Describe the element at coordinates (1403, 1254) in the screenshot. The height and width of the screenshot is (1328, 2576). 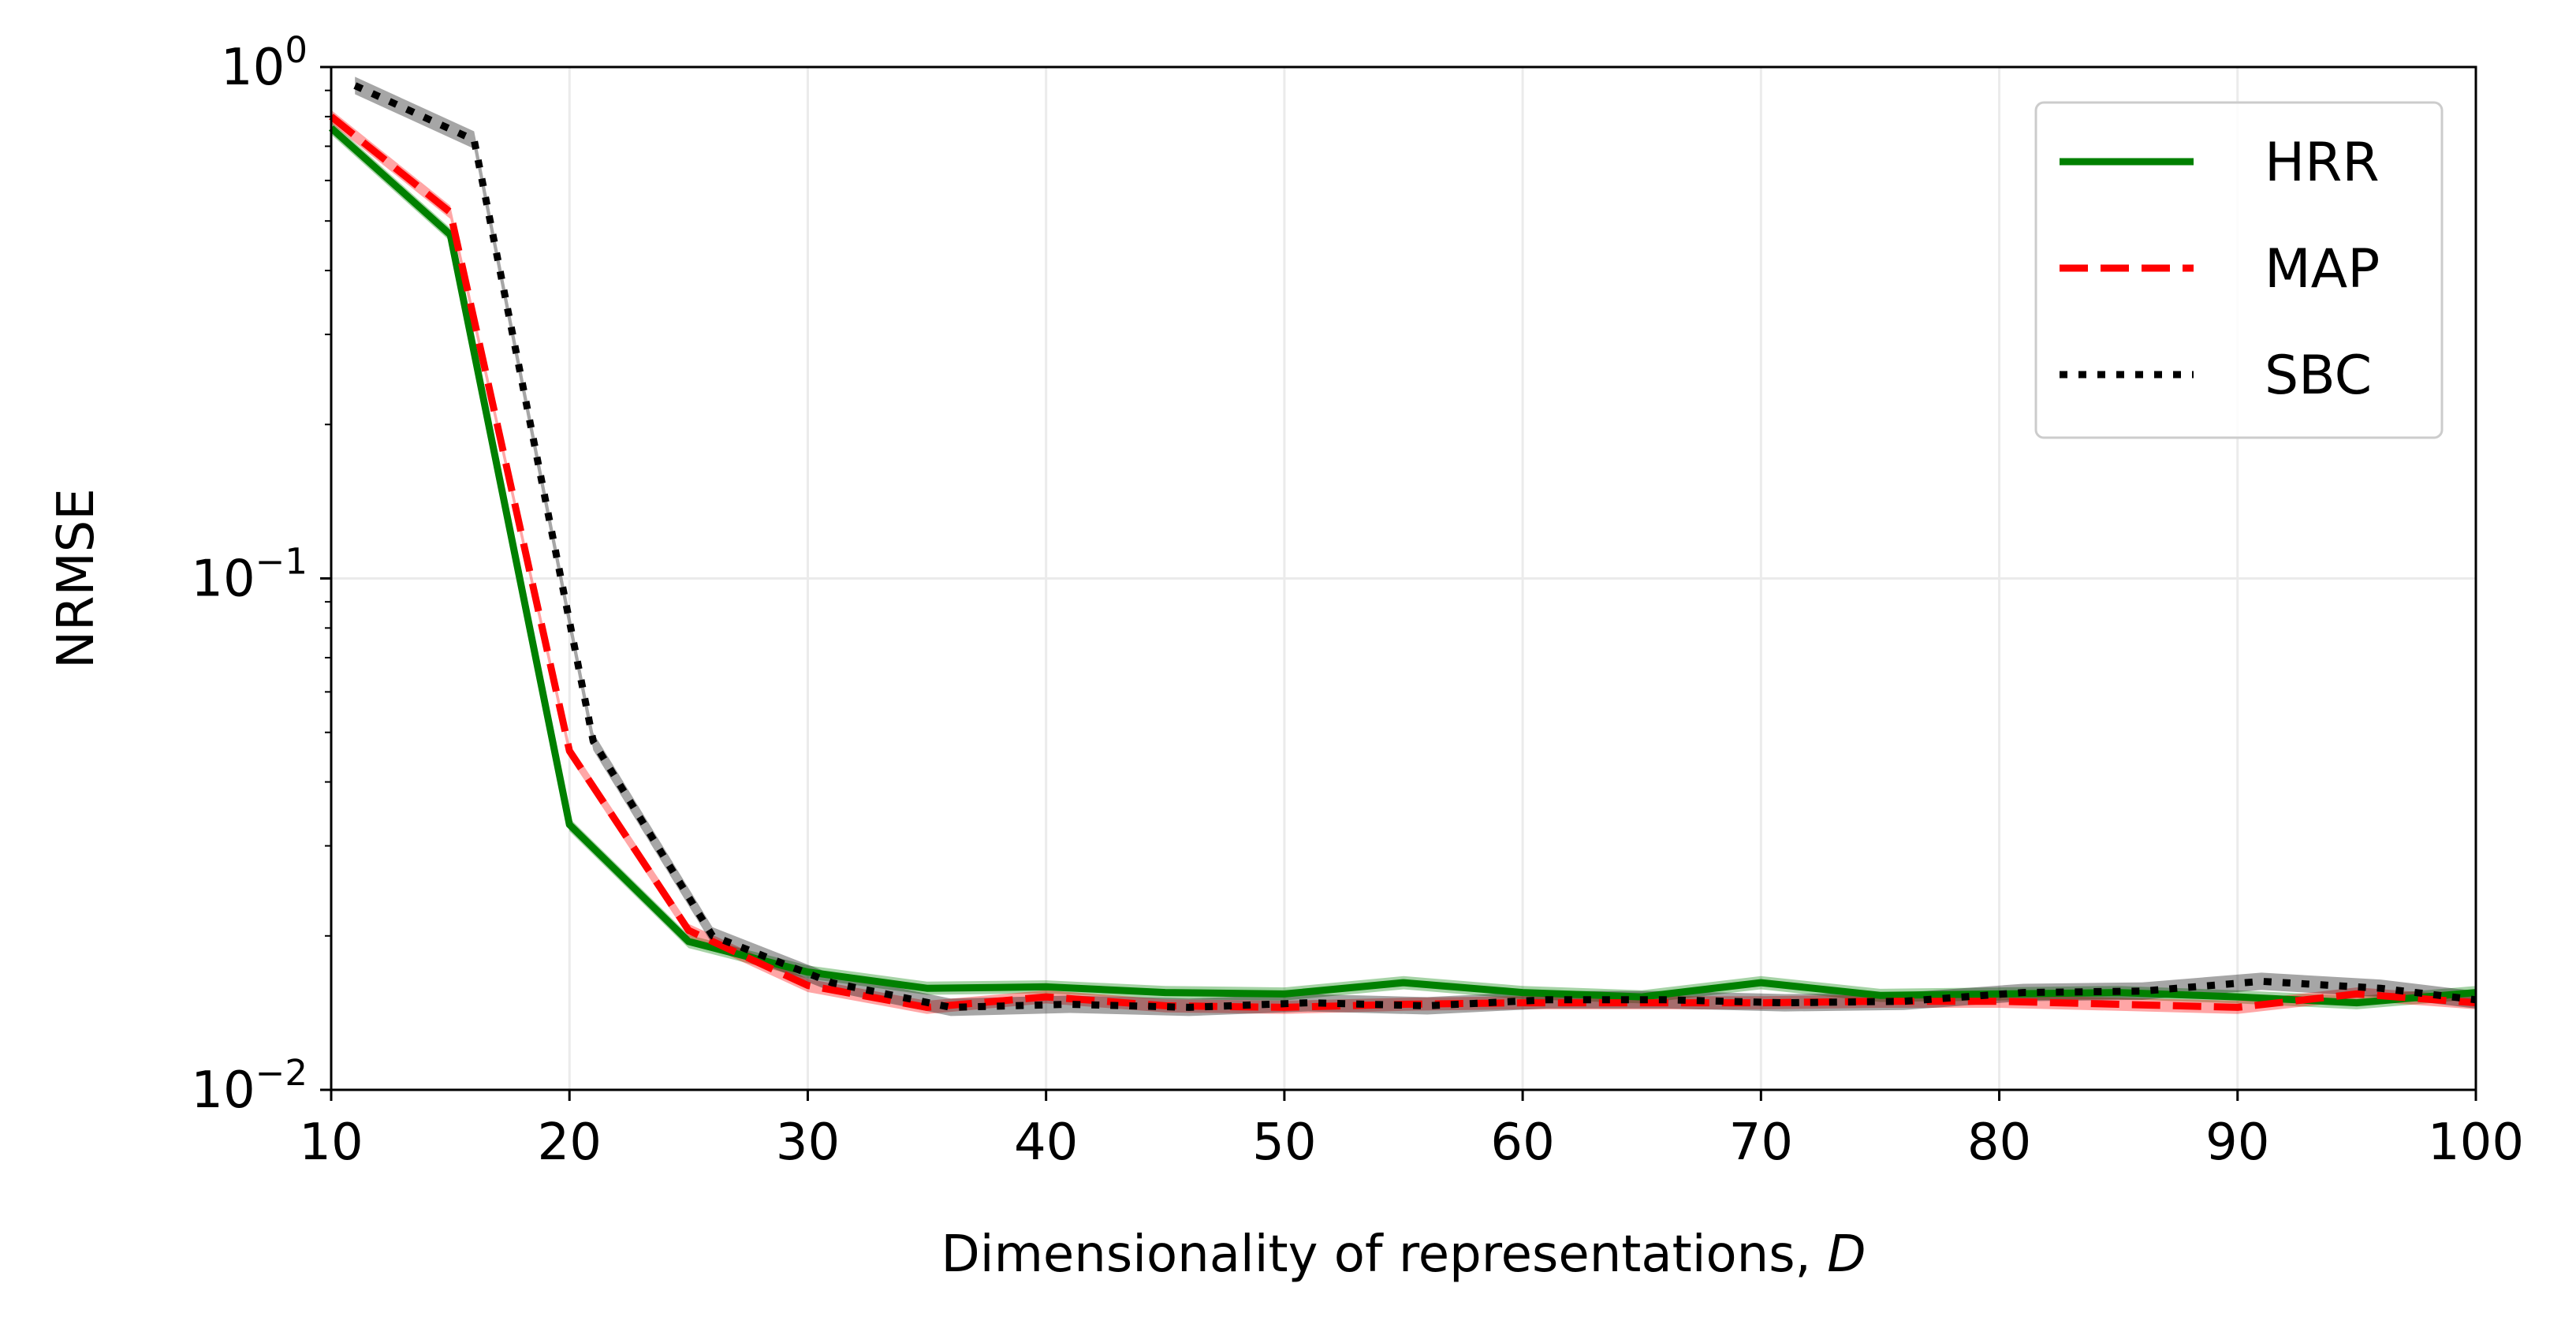
I see `x-axis-label: Dimensionality of representations, D` at that location.